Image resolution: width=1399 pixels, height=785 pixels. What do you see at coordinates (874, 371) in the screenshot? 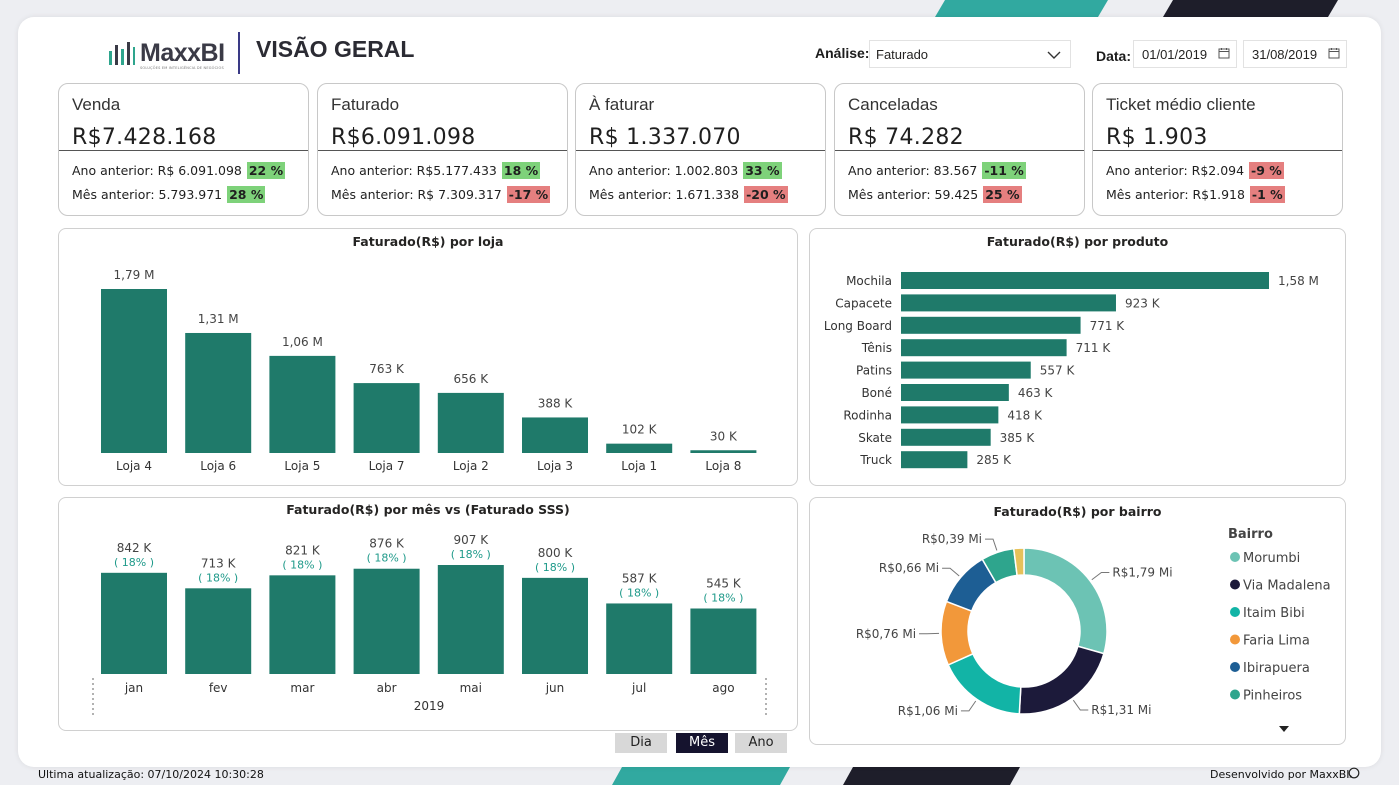
I see `category-label: Patins` at bounding box center [874, 371].